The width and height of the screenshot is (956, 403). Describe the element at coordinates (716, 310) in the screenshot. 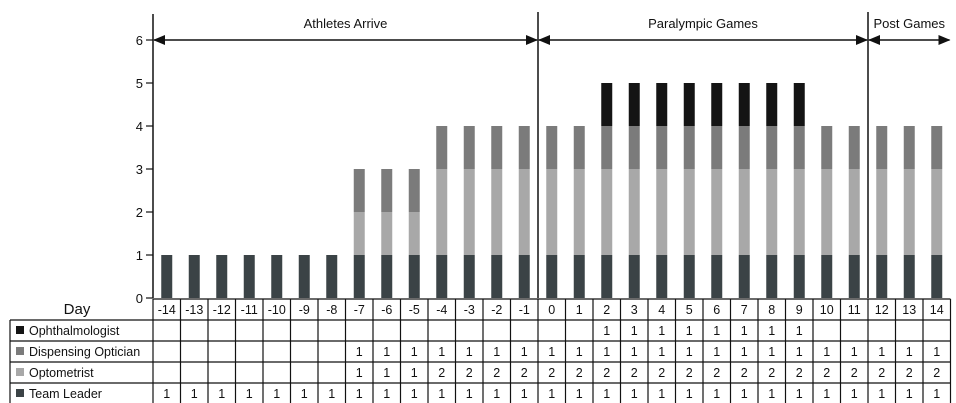

I see `x-tick-label: 6` at that location.